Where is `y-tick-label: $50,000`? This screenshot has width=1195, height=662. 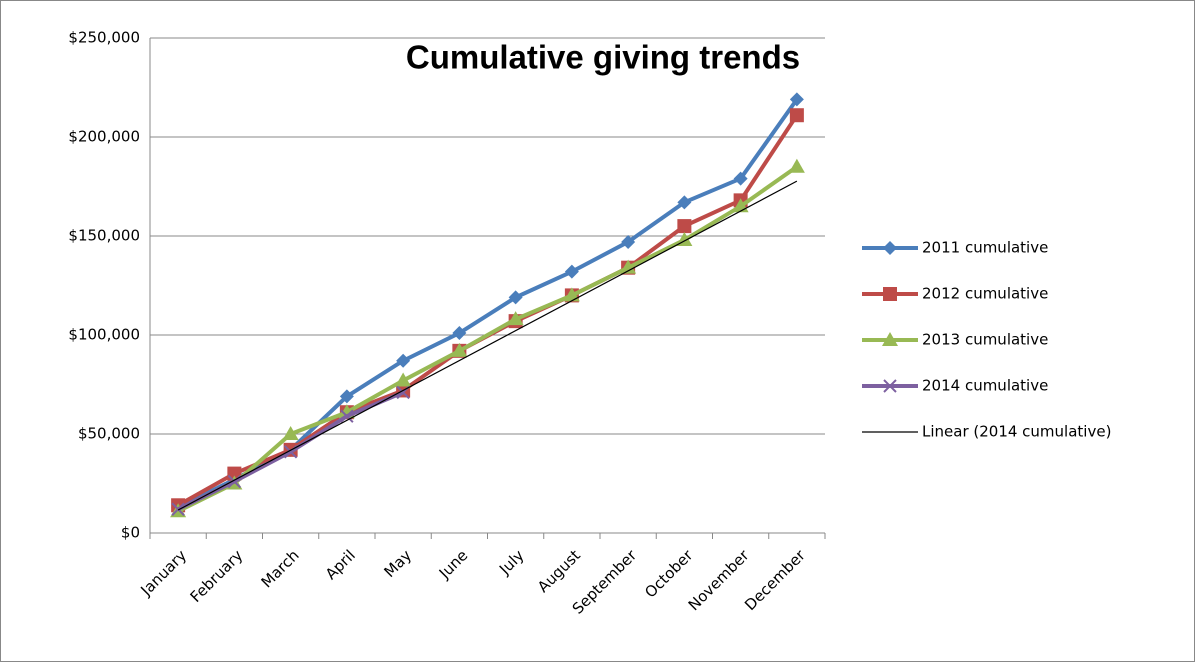
y-tick-label: $50,000 is located at coordinates (109, 434).